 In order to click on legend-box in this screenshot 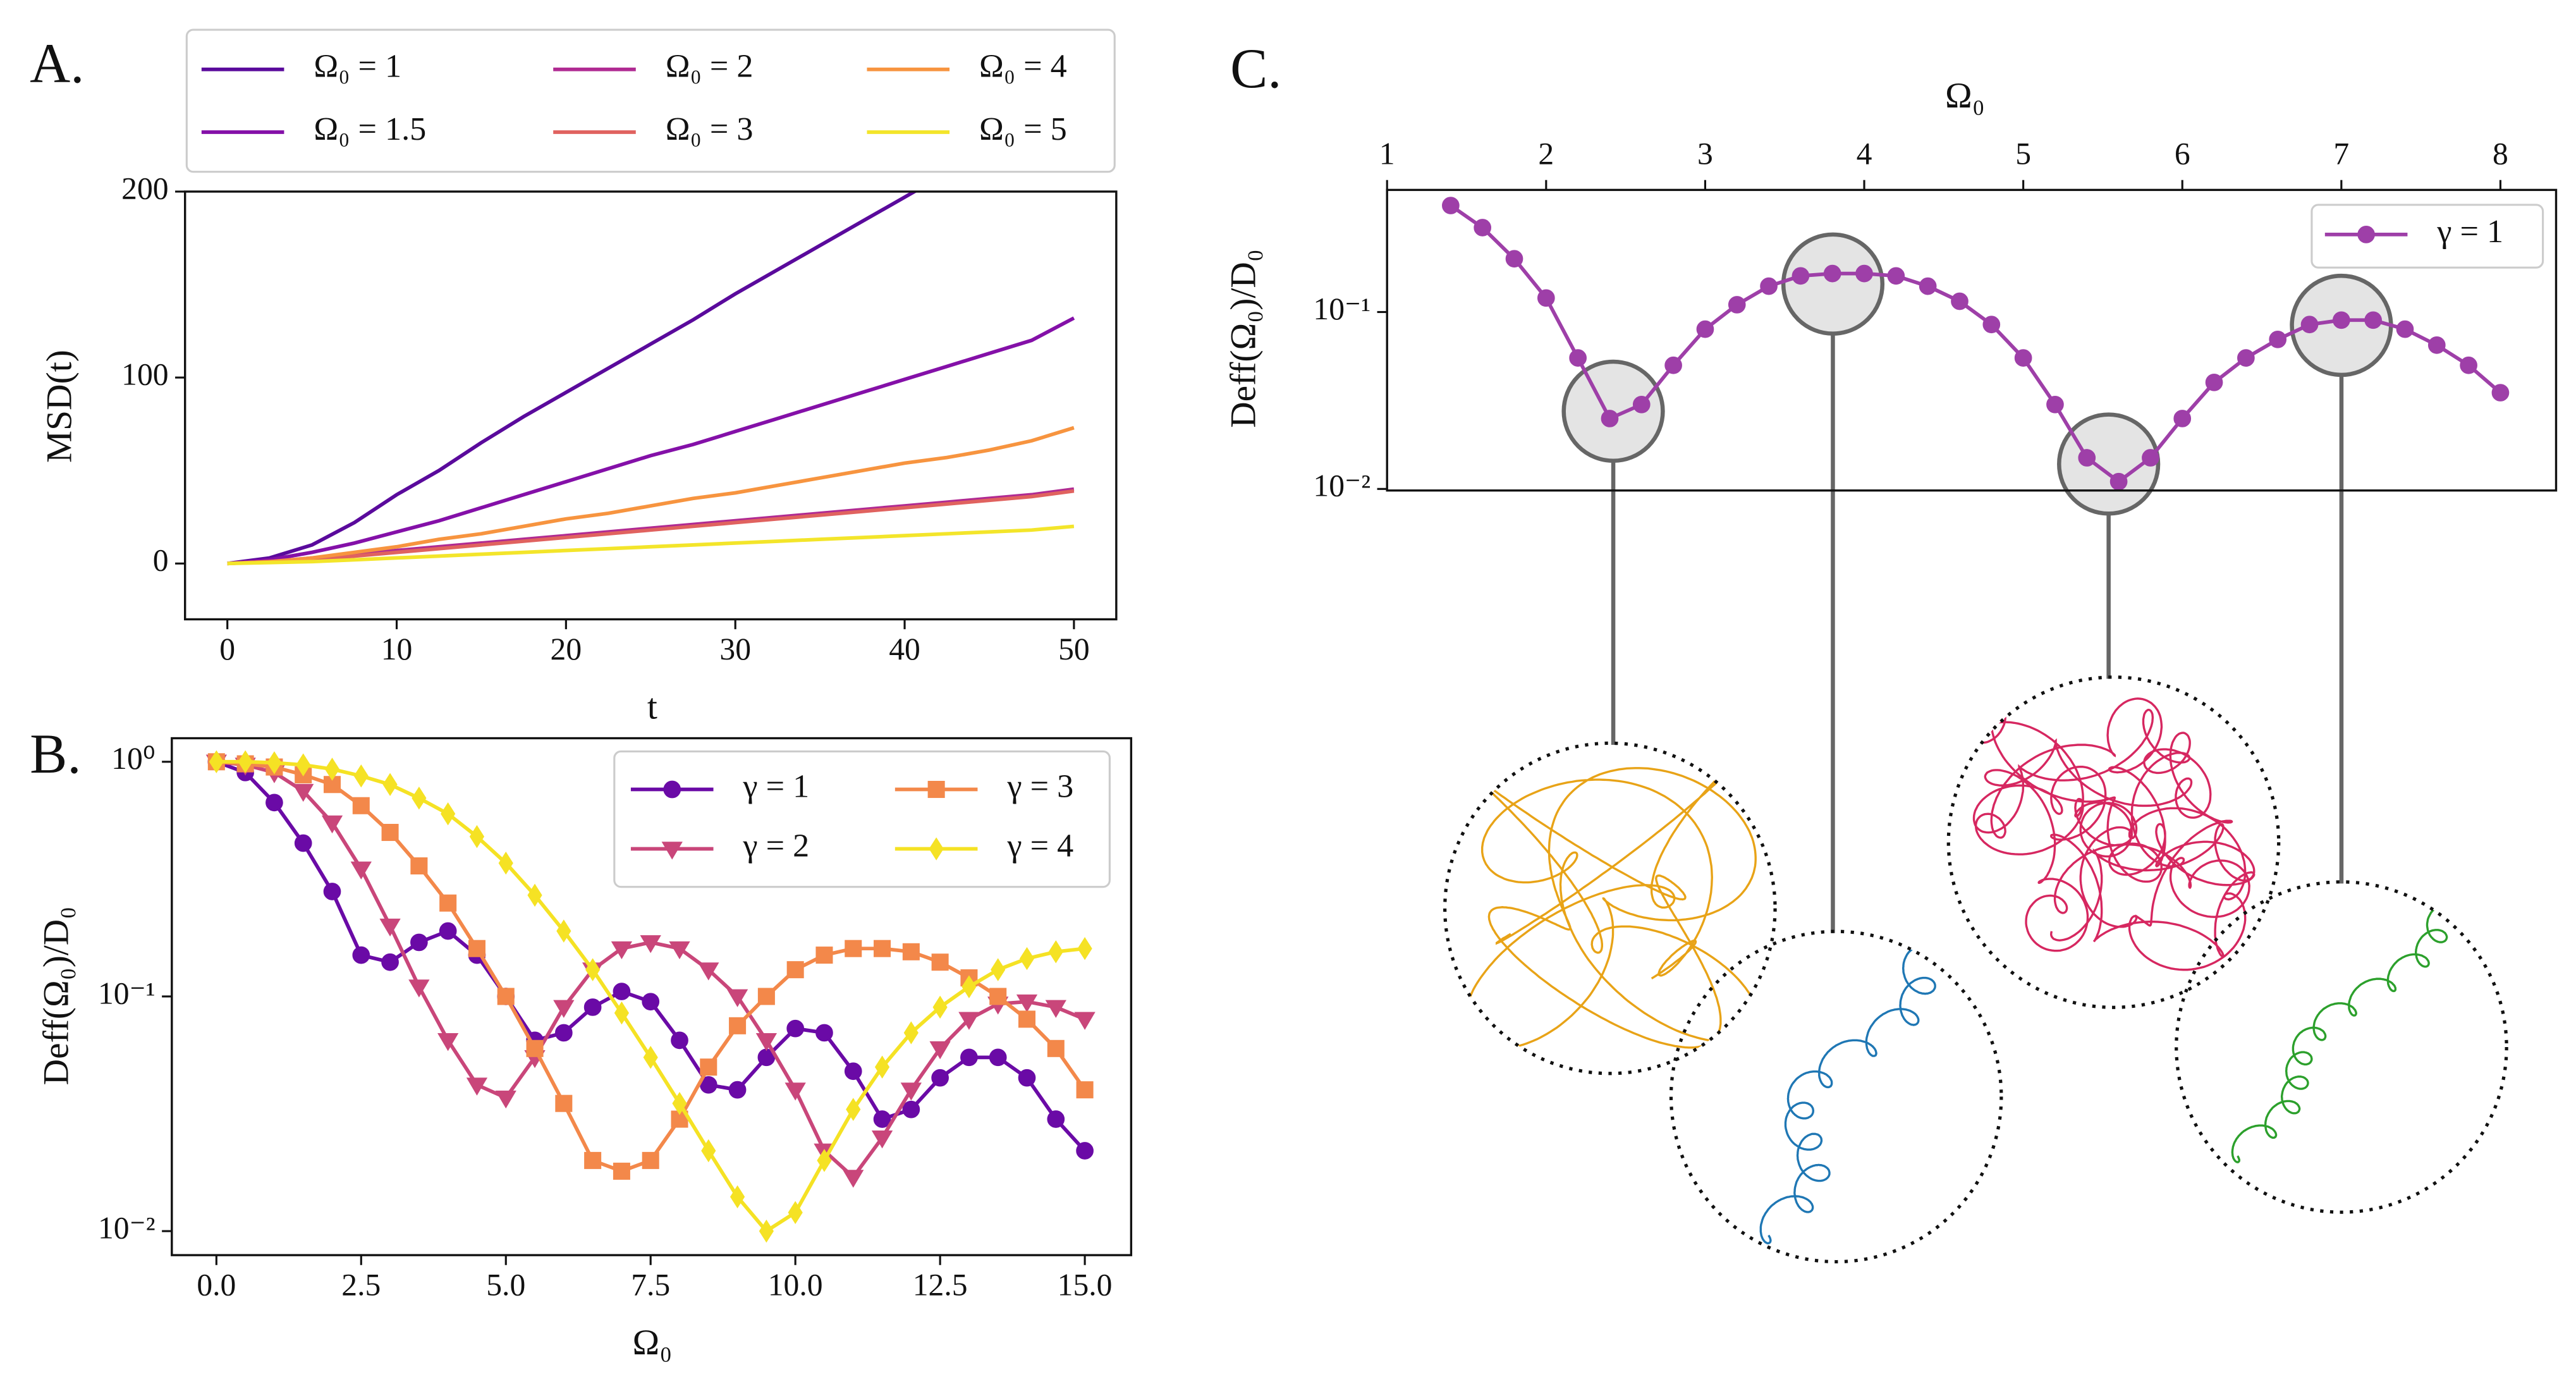, I will do `click(650, 100)`.